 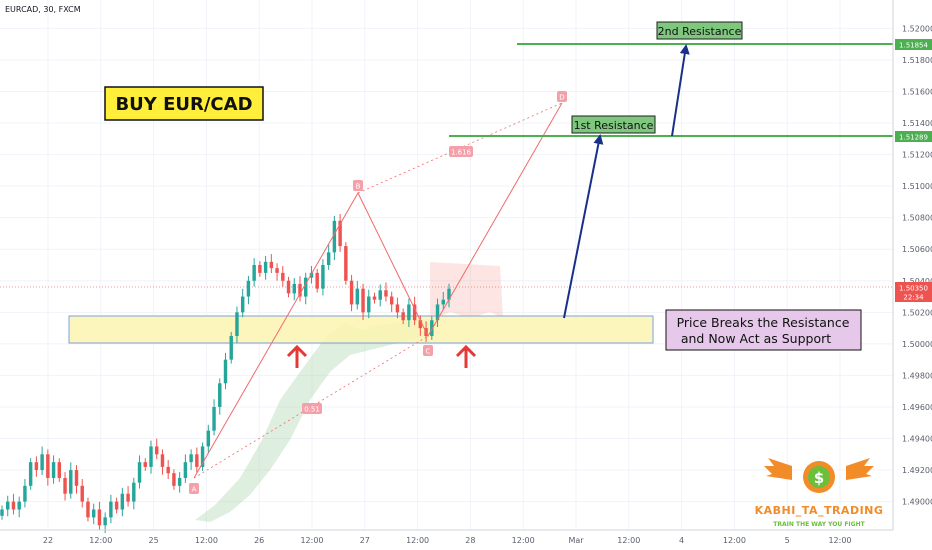 I want to click on resistance-1-label: 1st Resistance, so click(x=614, y=125).